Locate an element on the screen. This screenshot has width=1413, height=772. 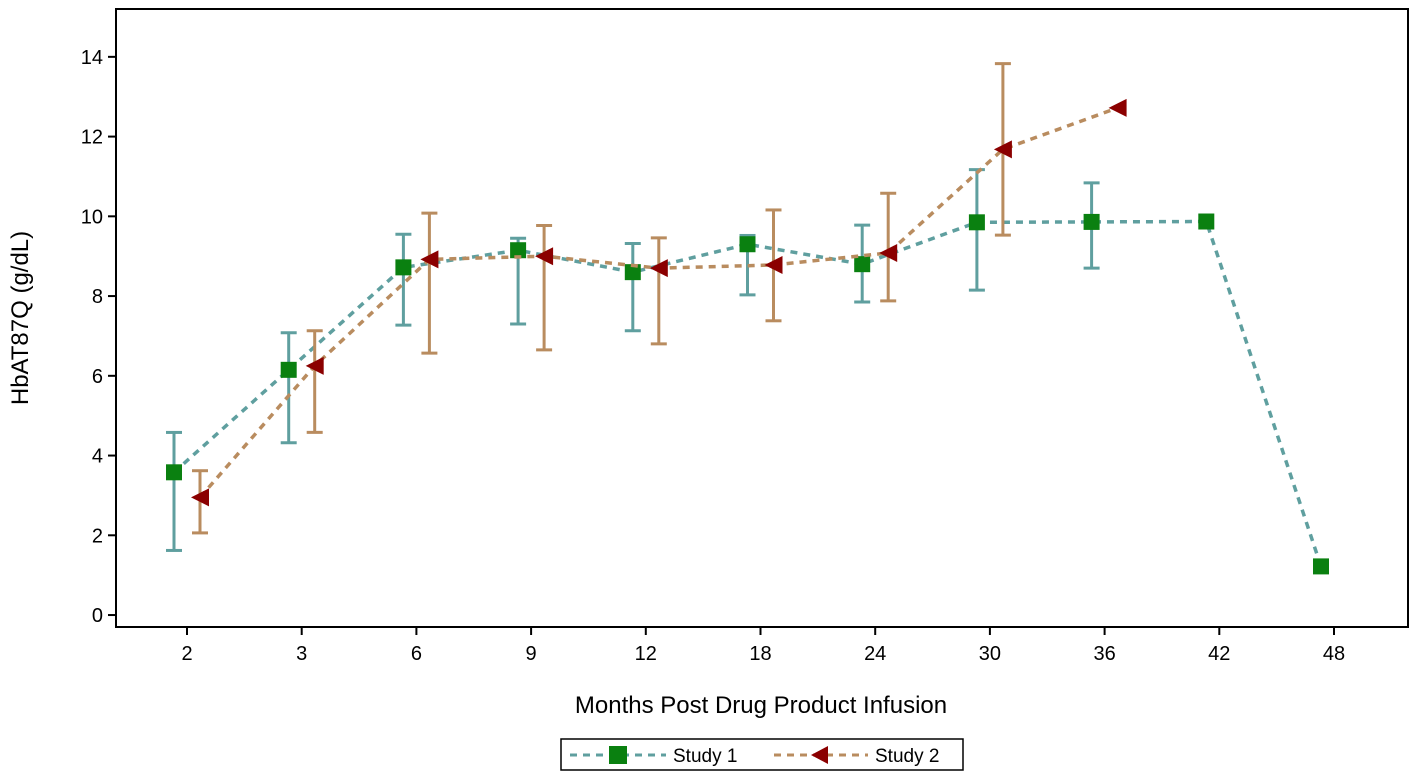
legend: Study 1 Study 2 is located at coordinates (762, 754).